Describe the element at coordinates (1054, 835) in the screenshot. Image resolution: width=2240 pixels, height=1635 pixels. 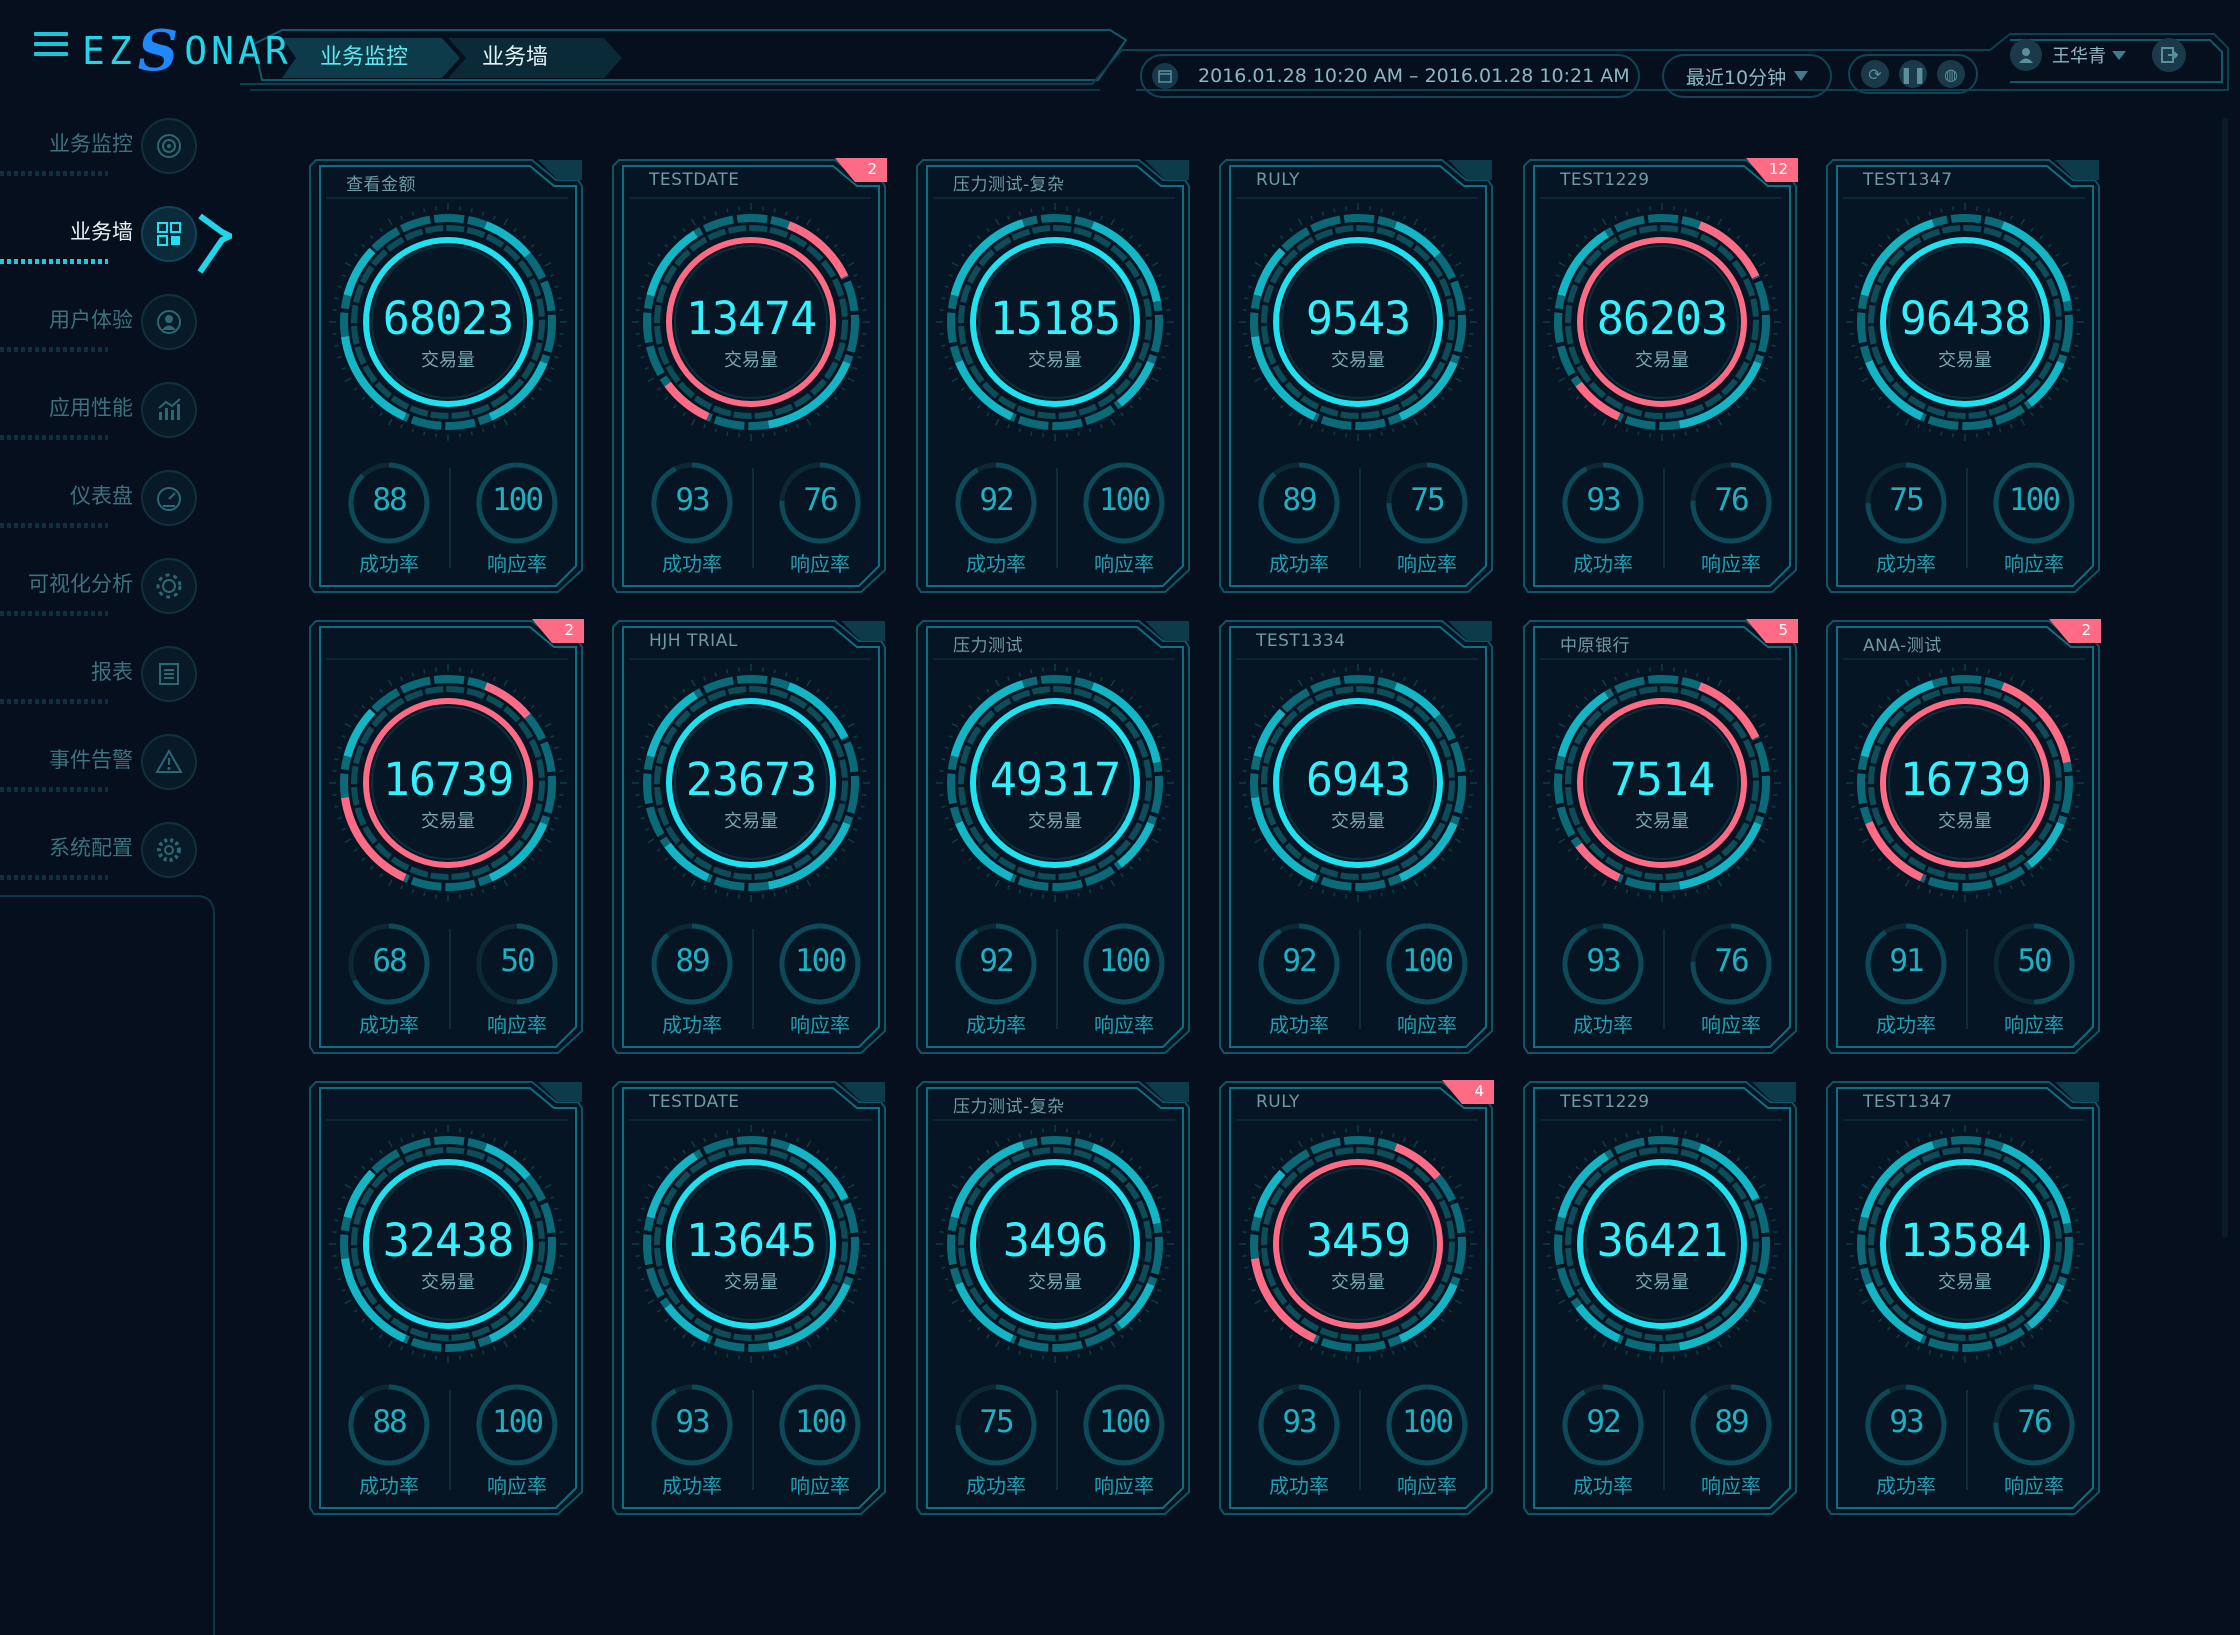
I see `business-card: 压力测试 49317 交易量 92 成功率 100 响应率` at that location.